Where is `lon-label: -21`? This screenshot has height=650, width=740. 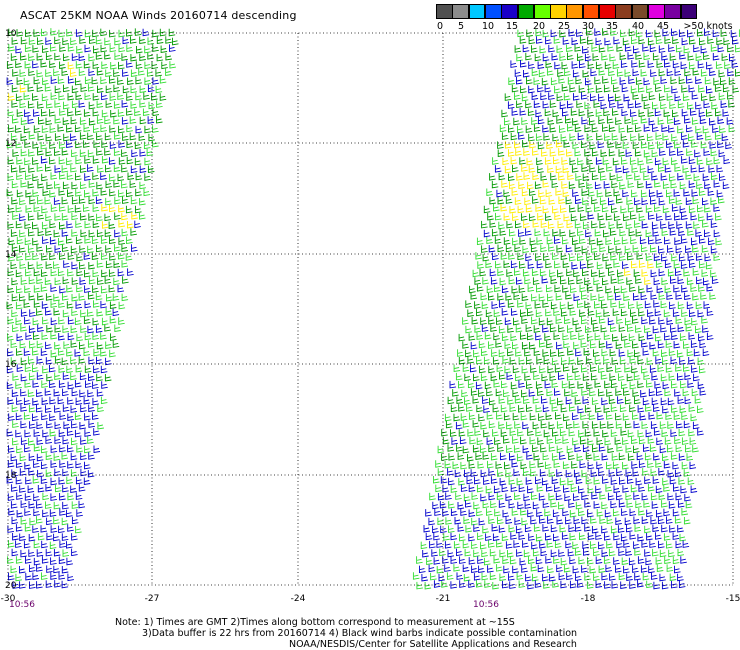
lon-label: -21 is located at coordinates (443, 599).